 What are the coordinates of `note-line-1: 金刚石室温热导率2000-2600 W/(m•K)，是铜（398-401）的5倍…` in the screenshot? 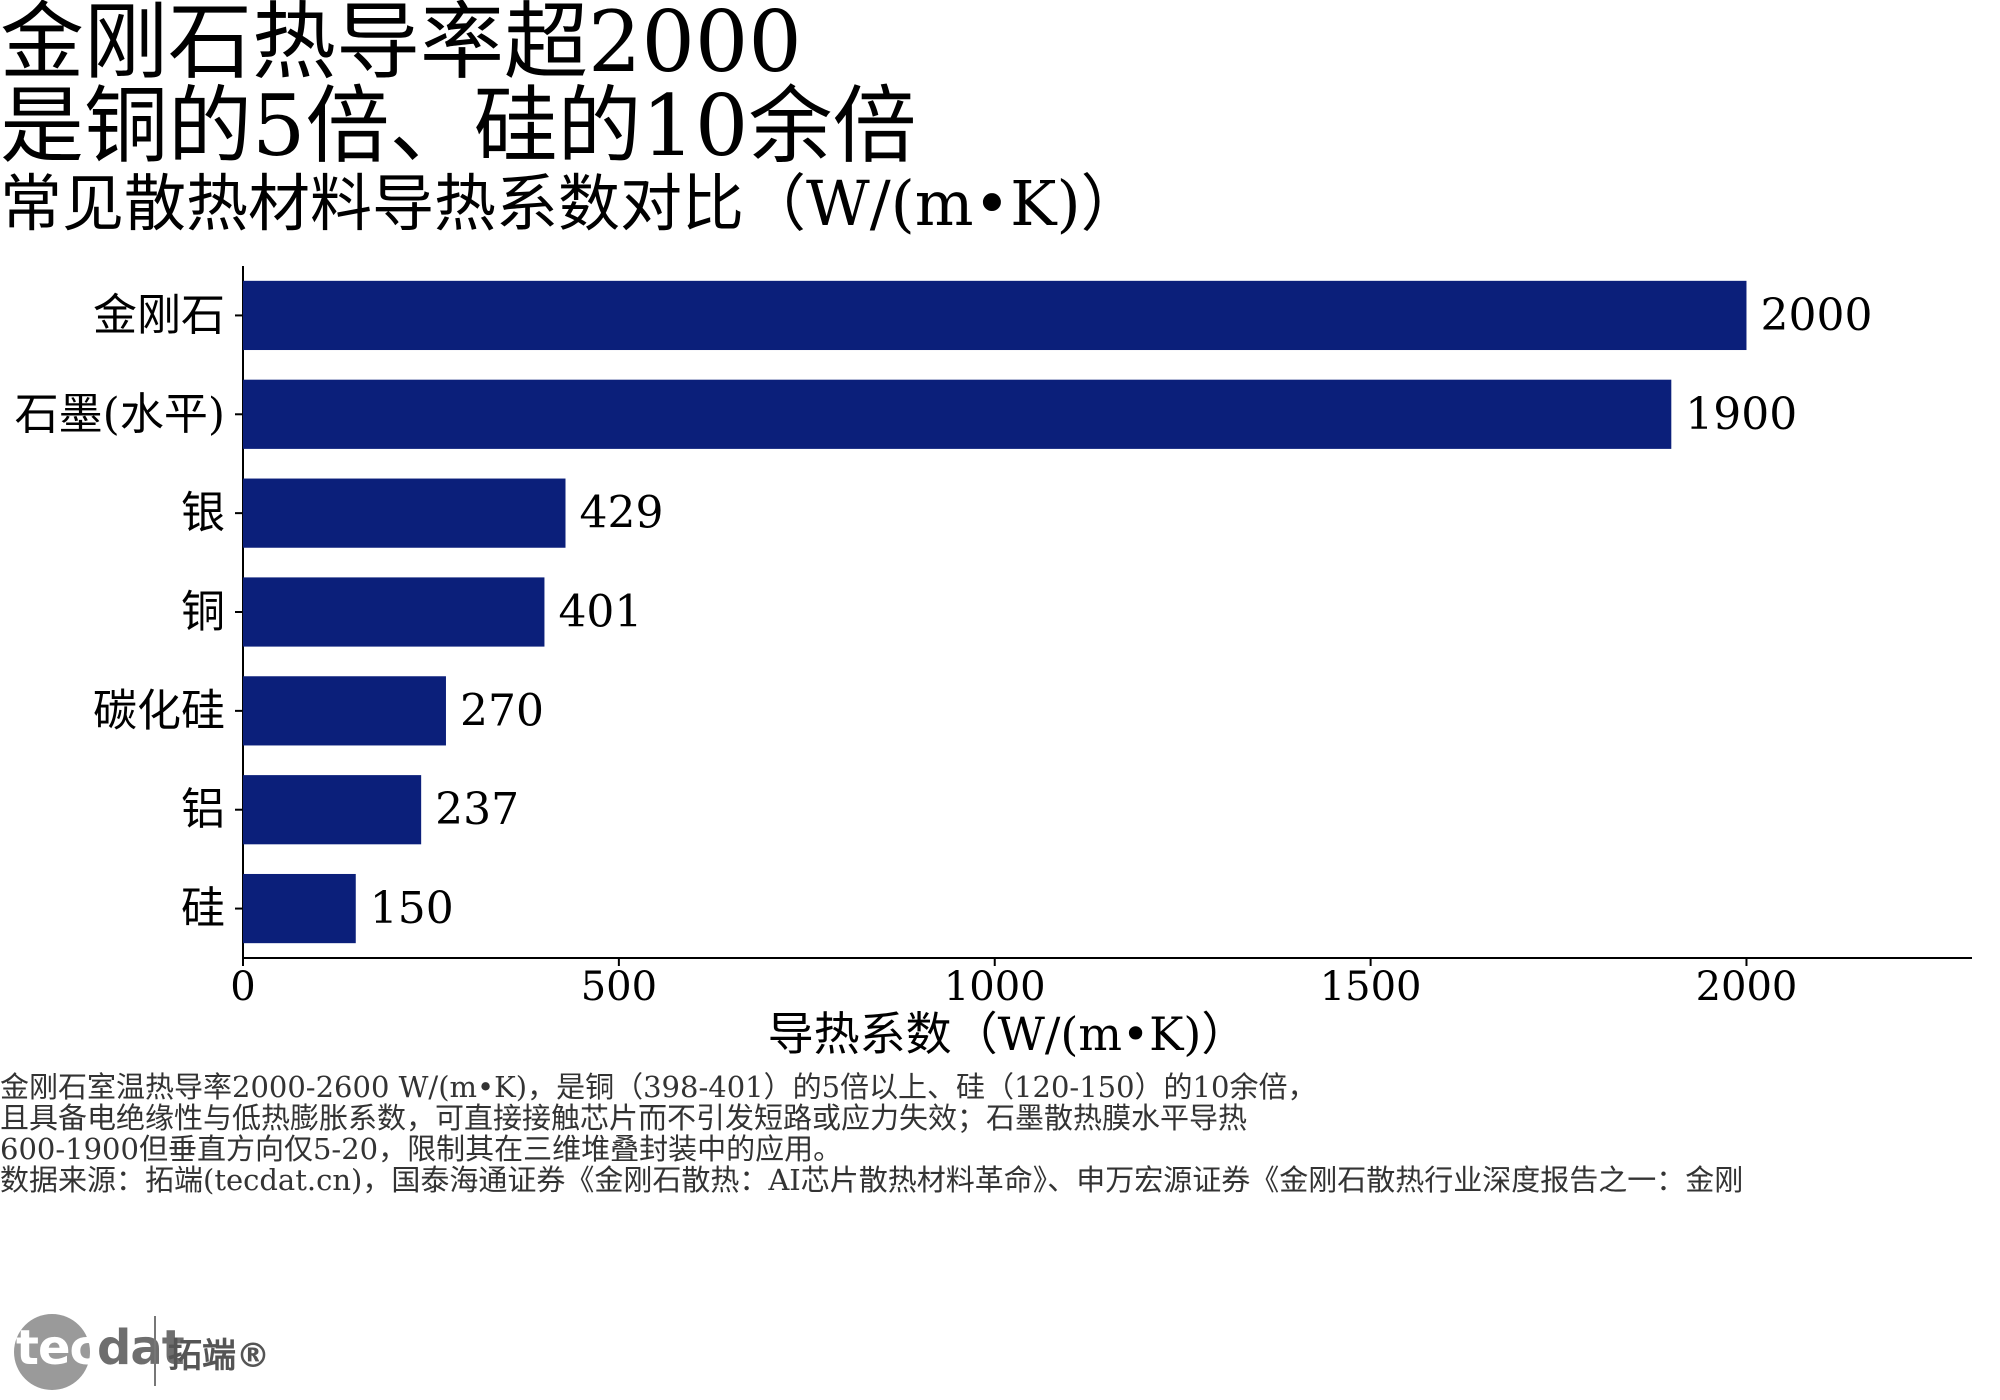 It's located at (658, 1087).